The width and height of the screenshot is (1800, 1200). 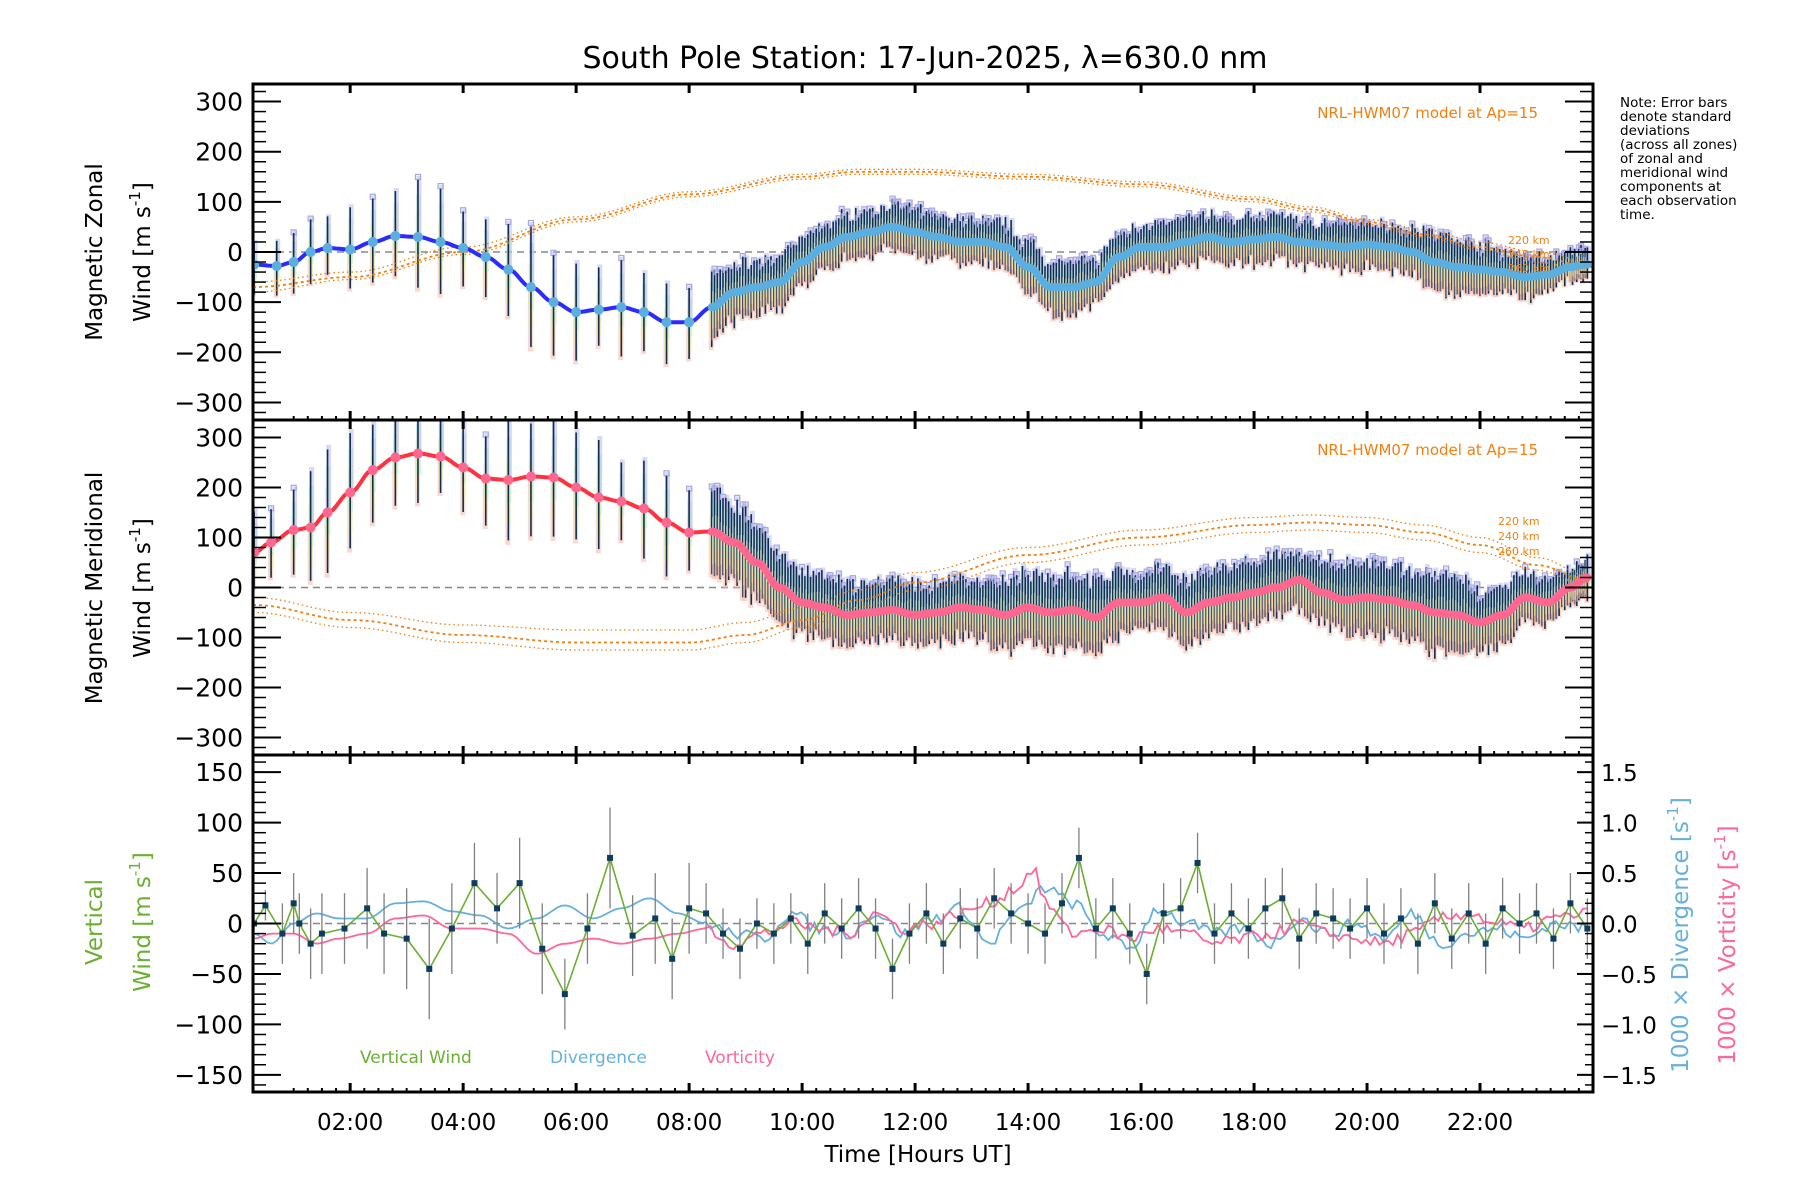 What do you see at coordinates (219, 538) in the screenshot?
I see `y-tick-label: 100` at bounding box center [219, 538].